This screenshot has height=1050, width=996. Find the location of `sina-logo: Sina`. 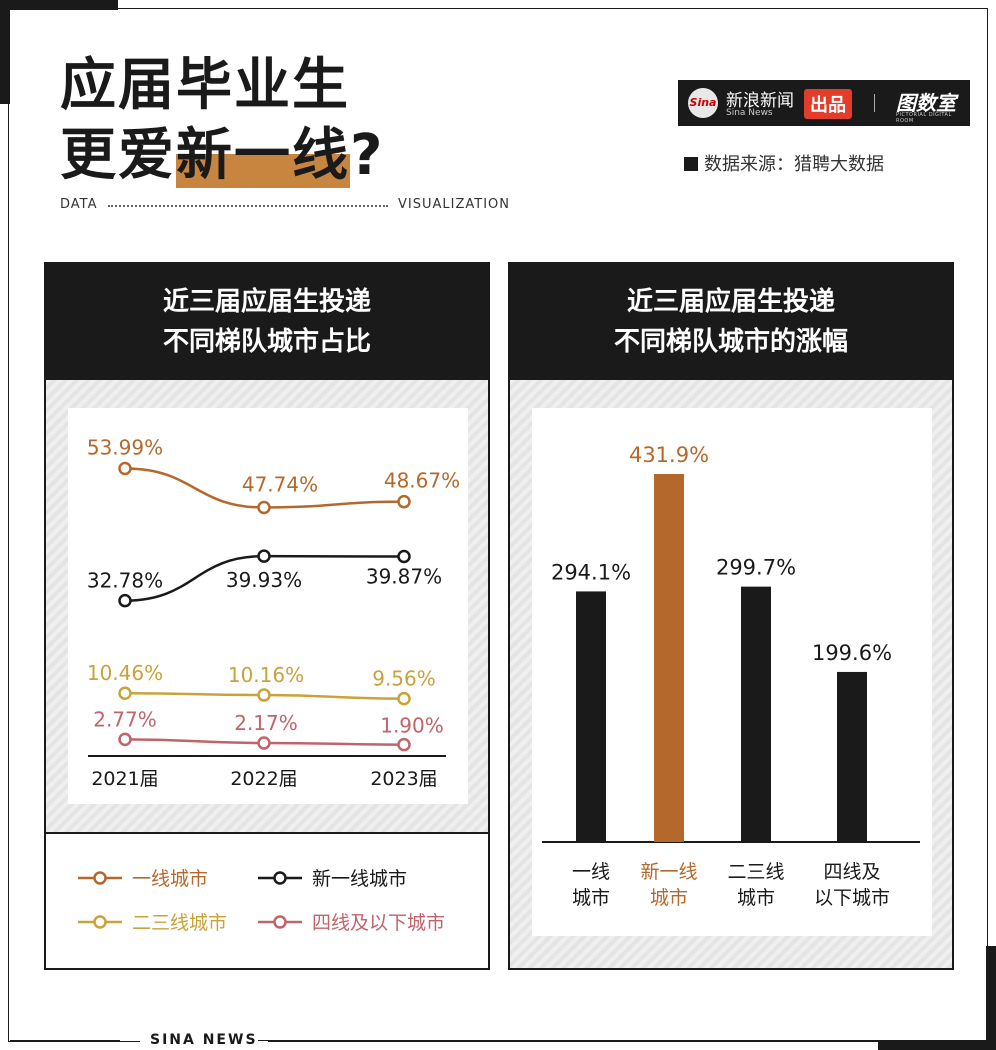

sina-logo: Sina is located at coordinates (703, 103).